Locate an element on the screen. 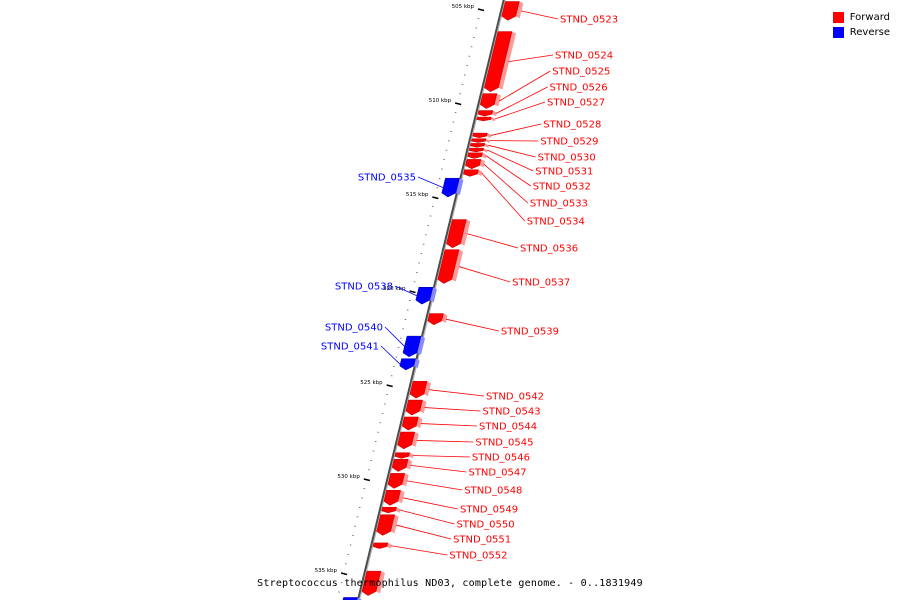 Image resolution: width=900 pixels, height=600 pixels. gene-label: STND_0549 is located at coordinates (489, 510).